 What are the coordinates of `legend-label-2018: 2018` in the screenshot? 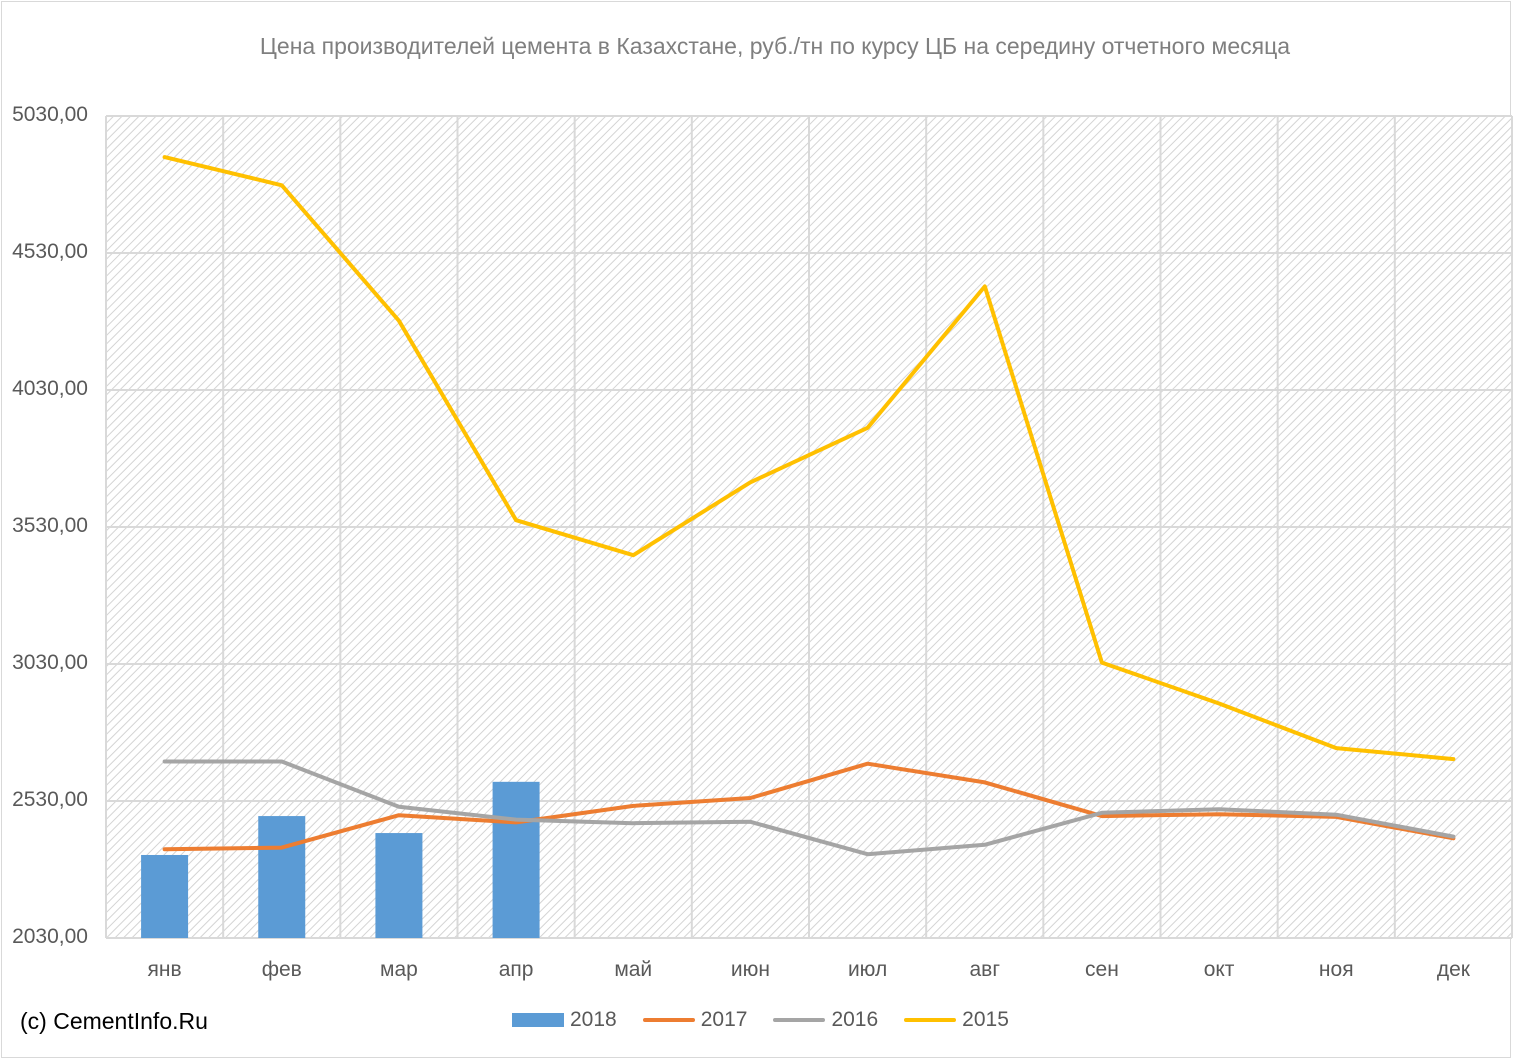 It's located at (593, 1019).